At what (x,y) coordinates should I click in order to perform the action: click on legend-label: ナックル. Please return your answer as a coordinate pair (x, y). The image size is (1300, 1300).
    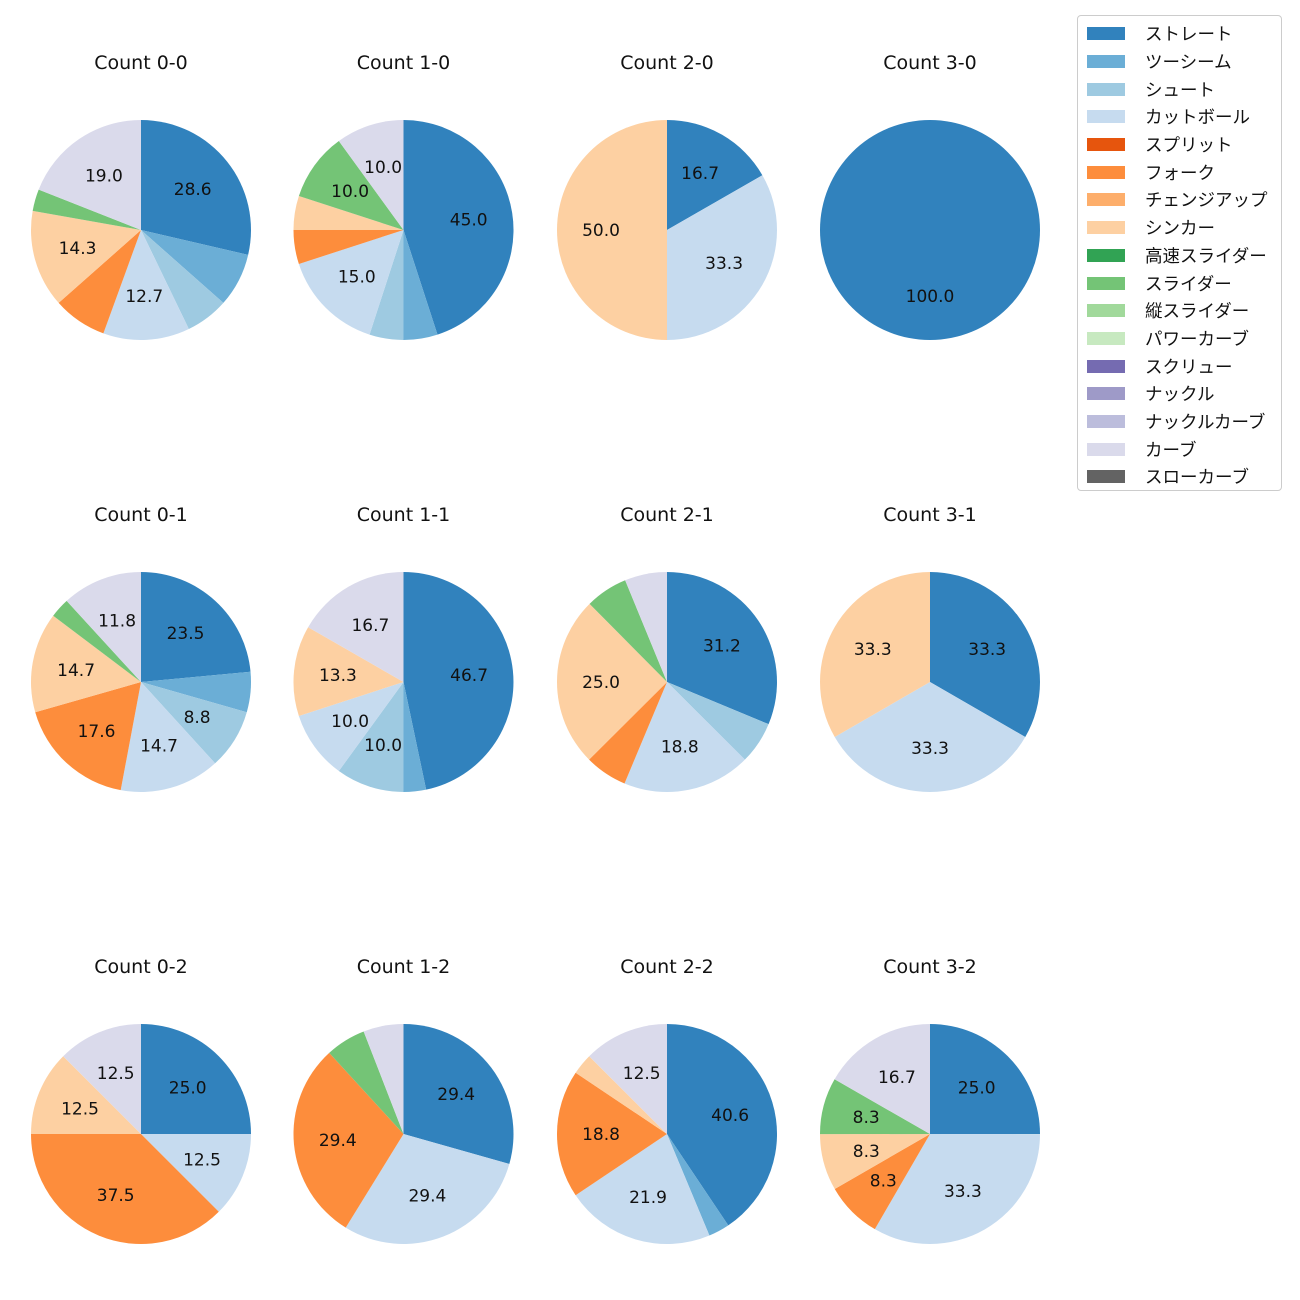
    Looking at the image, I should click on (1180, 395).